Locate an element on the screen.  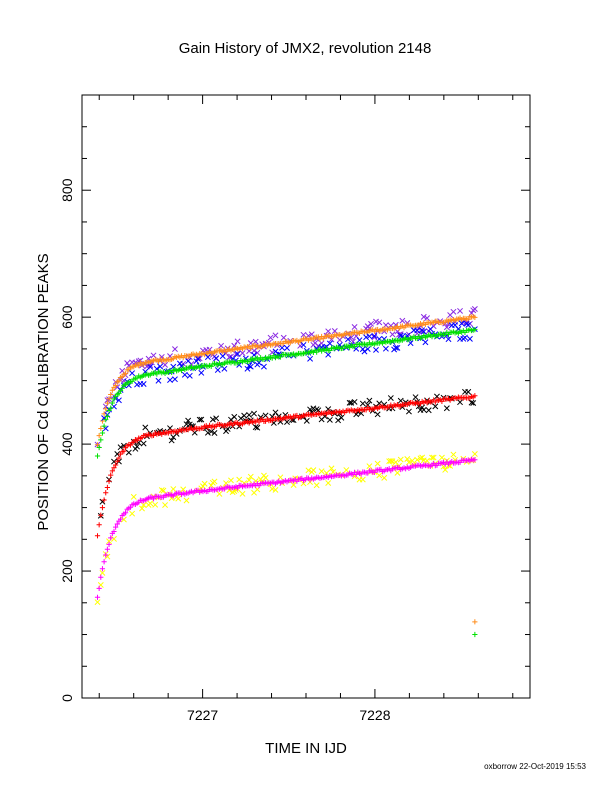
x-tick-label: 7227 is located at coordinates (202, 715).